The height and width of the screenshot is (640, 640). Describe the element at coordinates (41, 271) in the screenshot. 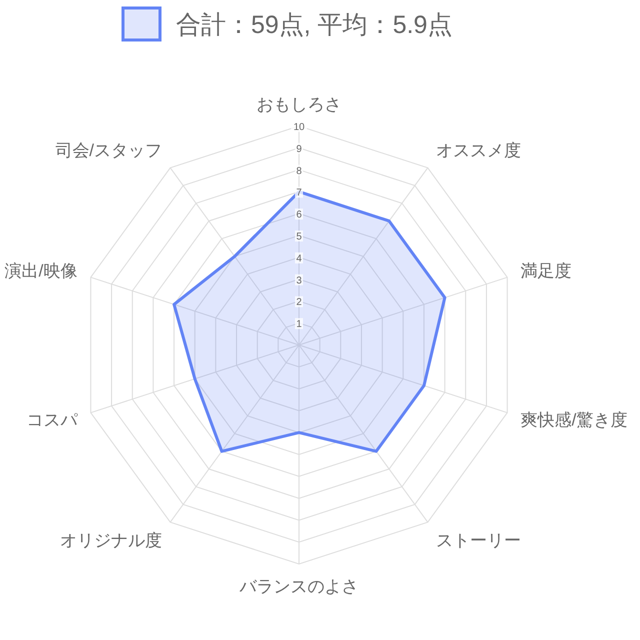

I see `spoke-label: 演出/映像` at that location.